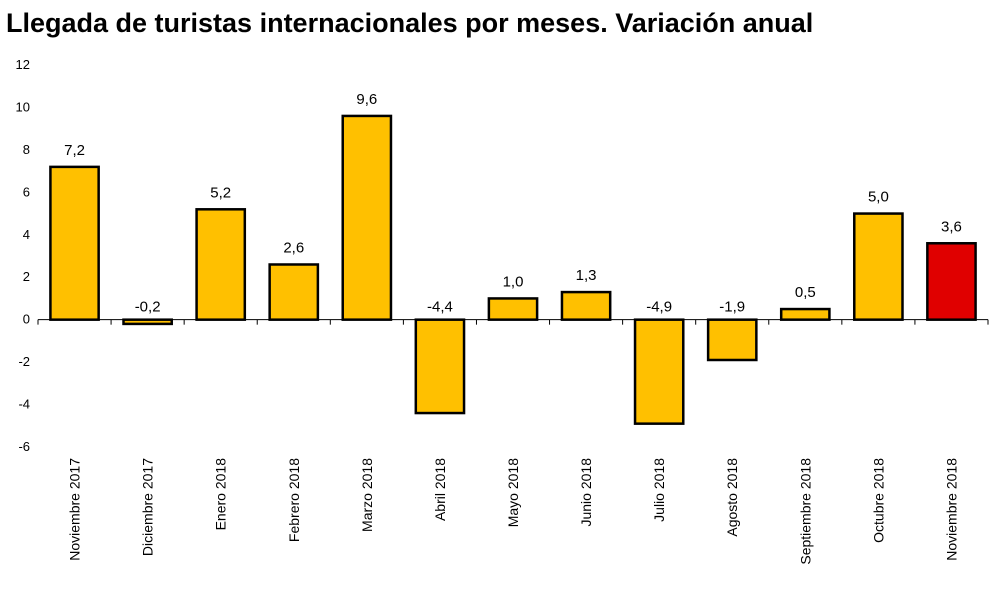  What do you see at coordinates (878, 500) in the screenshot?
I see `category-label: Octubre 2018` at bounding box center [878, 500].